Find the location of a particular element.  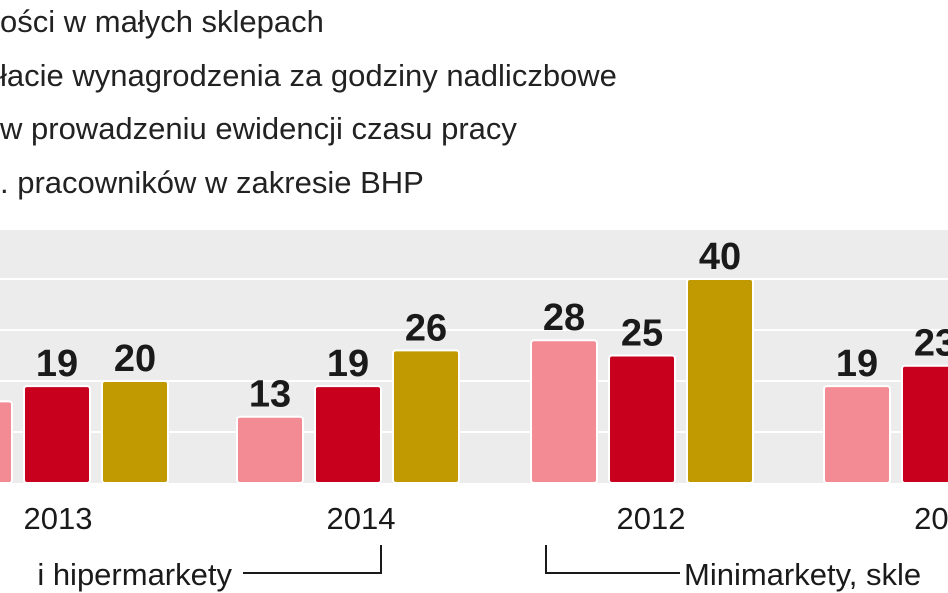

bracket-right is located at coordinates (612, 559).